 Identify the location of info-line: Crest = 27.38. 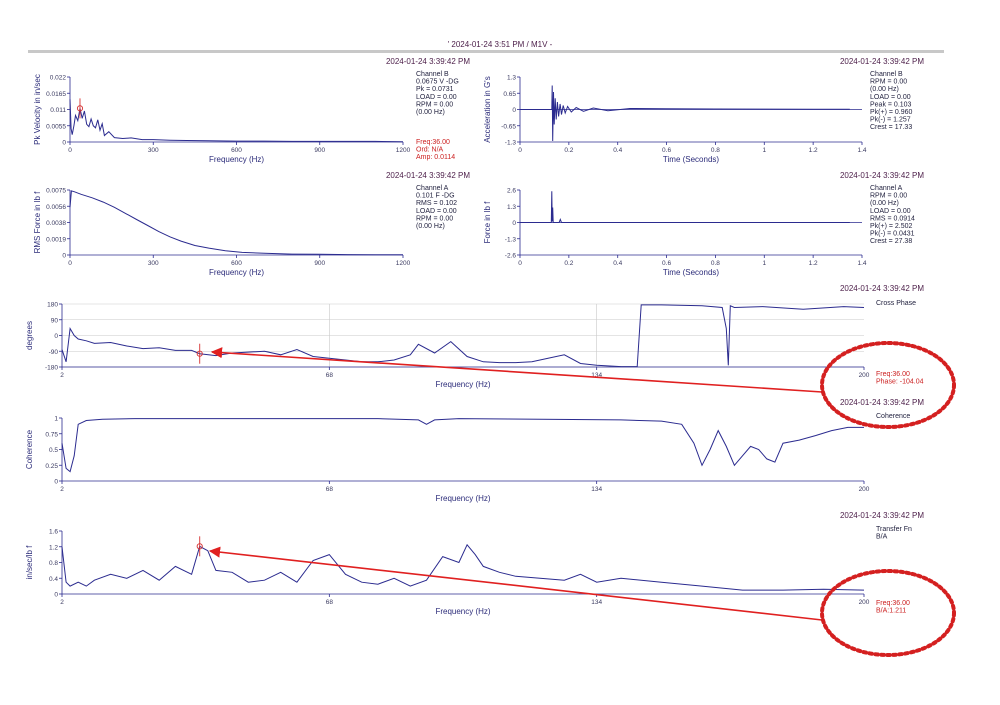
(891, 241).